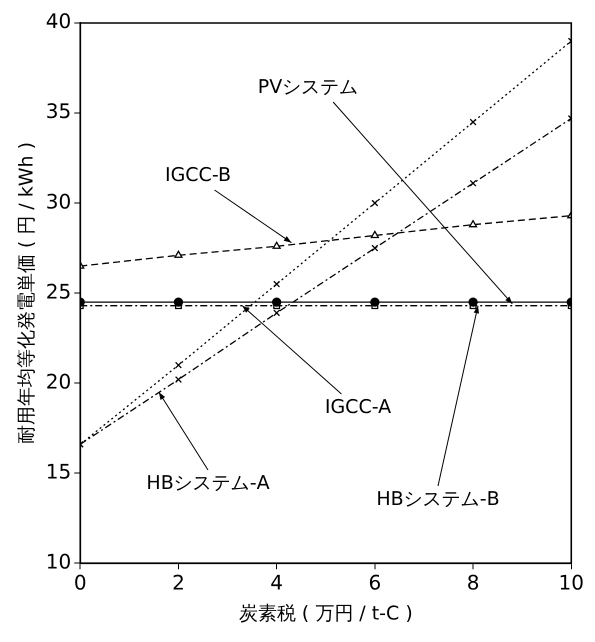  Describe the element at coordinates (80, 582) in the screenshot. I see `x-tick-label: 0` at that location.